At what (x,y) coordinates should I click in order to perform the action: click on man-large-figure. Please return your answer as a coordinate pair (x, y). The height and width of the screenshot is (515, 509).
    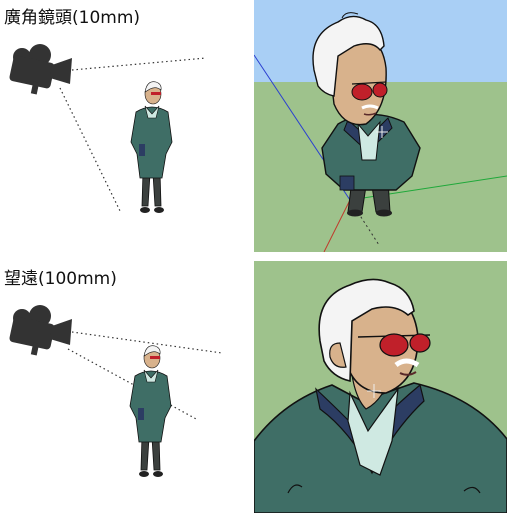
    Looking at the image, I should click on (366, 114).